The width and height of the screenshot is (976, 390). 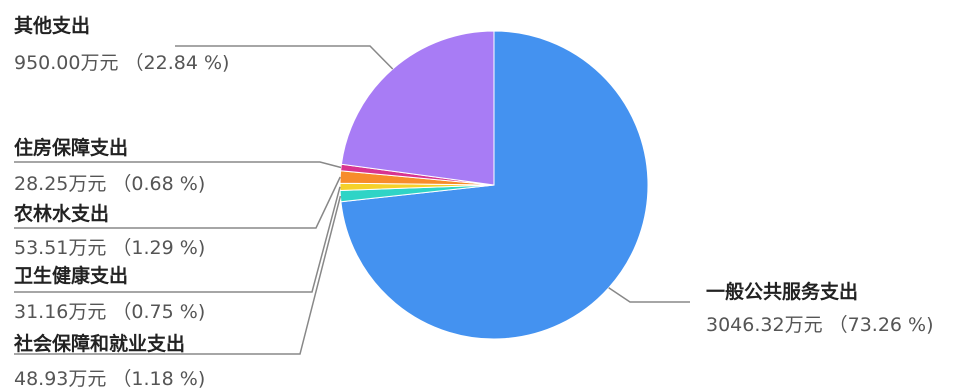 What do you see at coordinates (61, 213) in the screenshot?
I see `slice-4-name-label: 农林水支出` at bounding box center [61, 213].